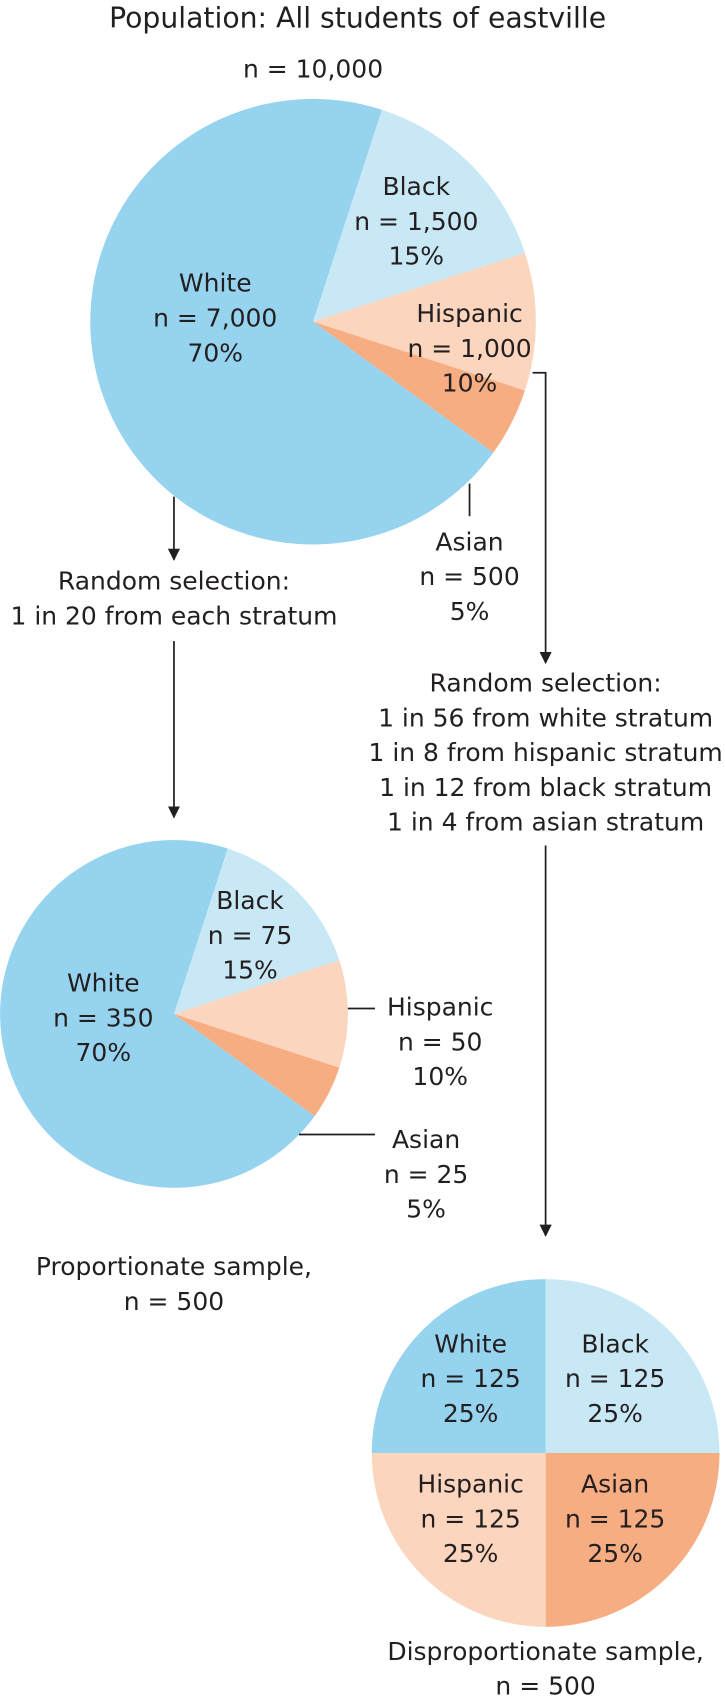 The height and width of the screenshot is (1708, 725). What do you see at coordinates (215, 318) in the screenshot?
I see `slice-count: n = 7,000` at bounding box center [215, 318].